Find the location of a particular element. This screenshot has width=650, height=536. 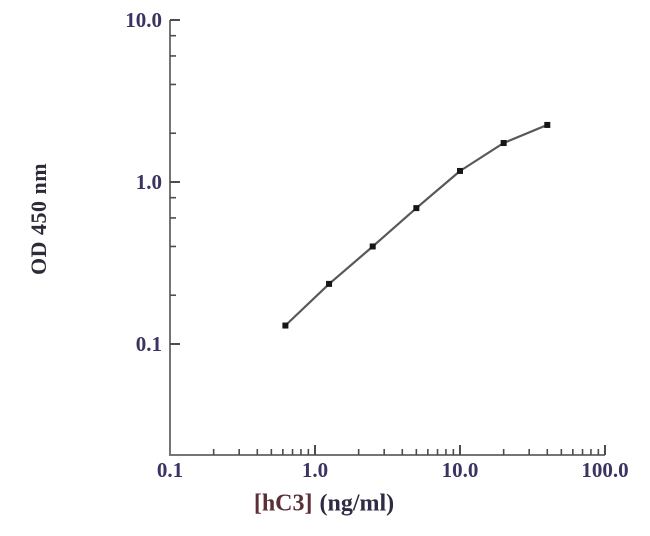

x-axis-title-units: (ng/ml) is located at coordinates (357, 503).